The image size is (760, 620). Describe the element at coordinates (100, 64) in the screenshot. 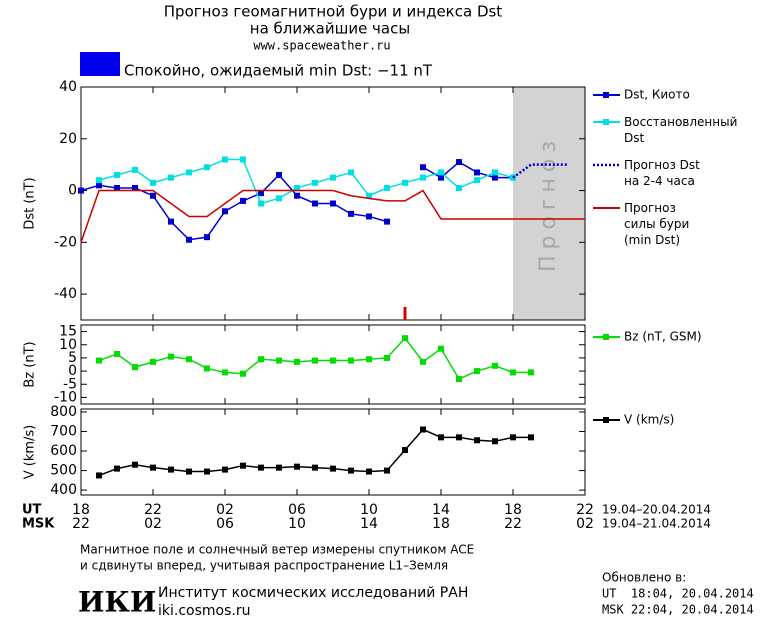

I see `status-box` at that location.